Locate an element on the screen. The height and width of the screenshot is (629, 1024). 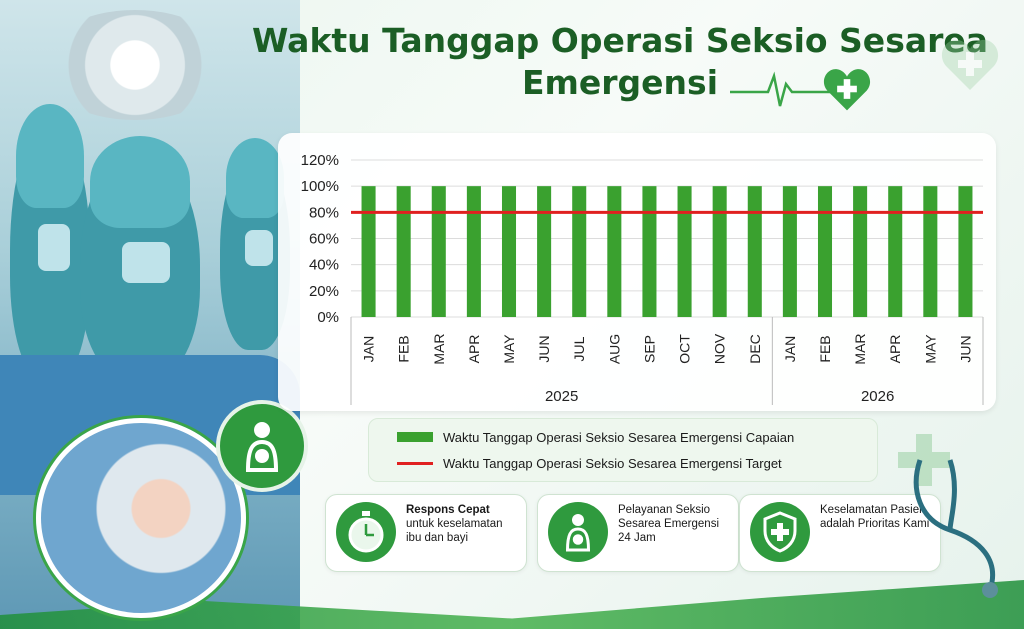
y-tick-label: 20% is located at coordinates (324, 291).